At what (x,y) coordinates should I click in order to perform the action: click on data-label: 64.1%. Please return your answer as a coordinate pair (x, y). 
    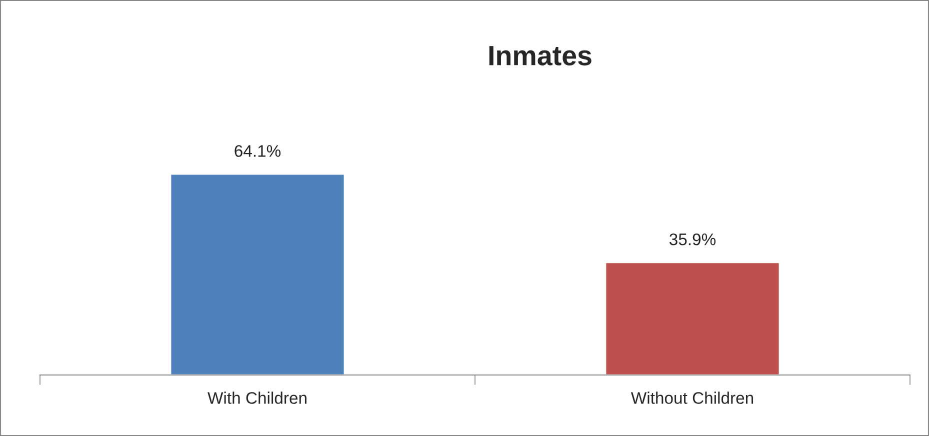
    Looking at the image, I should click on (257, 151).